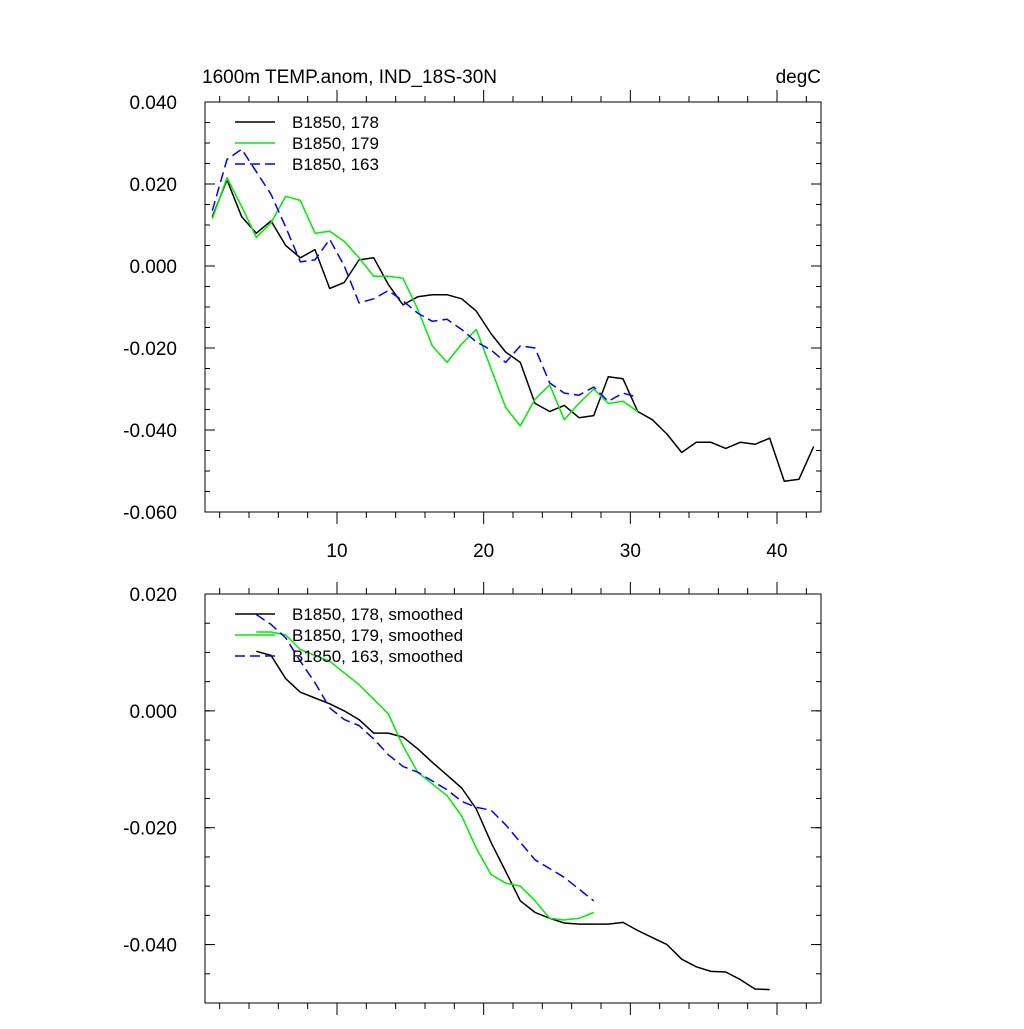 This screenshot has width=1024, height=1029. Describe the element at coordinates (798, 77) in the screenshot. I see `units-label: degC` at that location.